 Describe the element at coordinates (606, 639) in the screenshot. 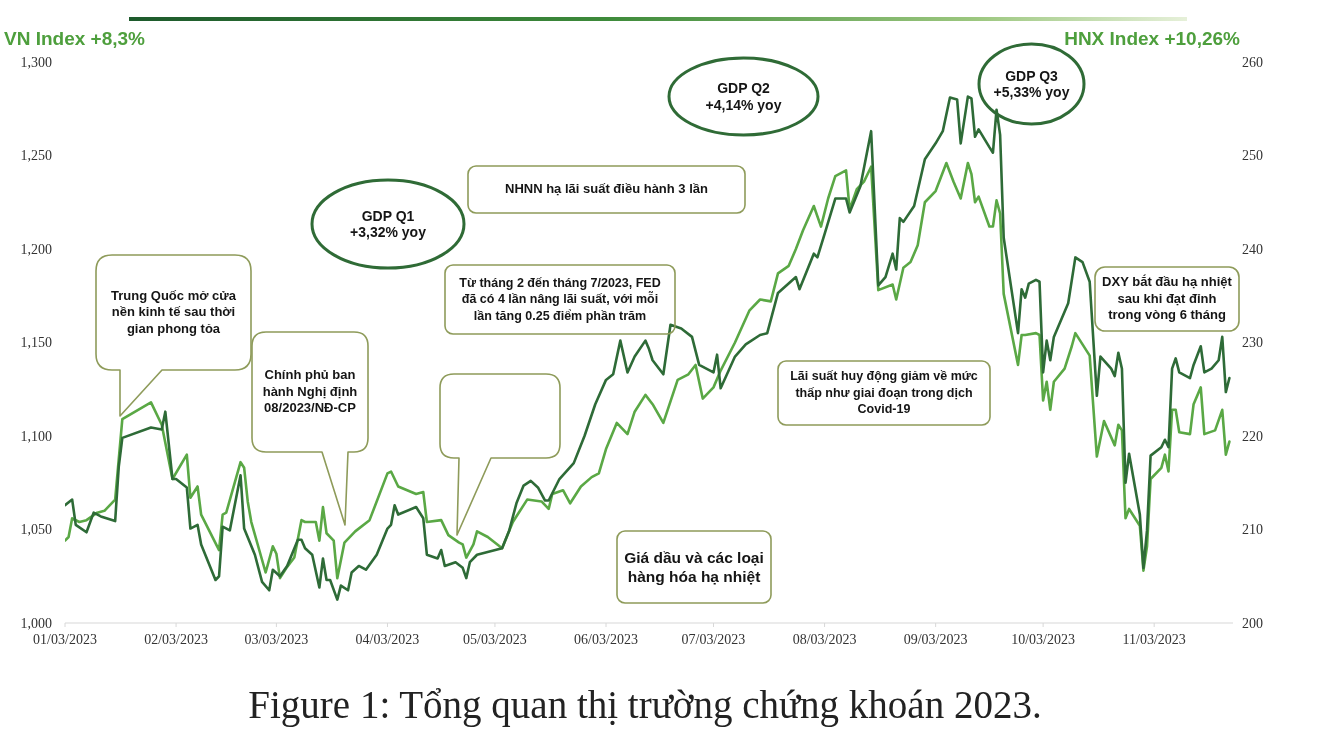

I see `x-tick-label: 06/03/2023` at that location.